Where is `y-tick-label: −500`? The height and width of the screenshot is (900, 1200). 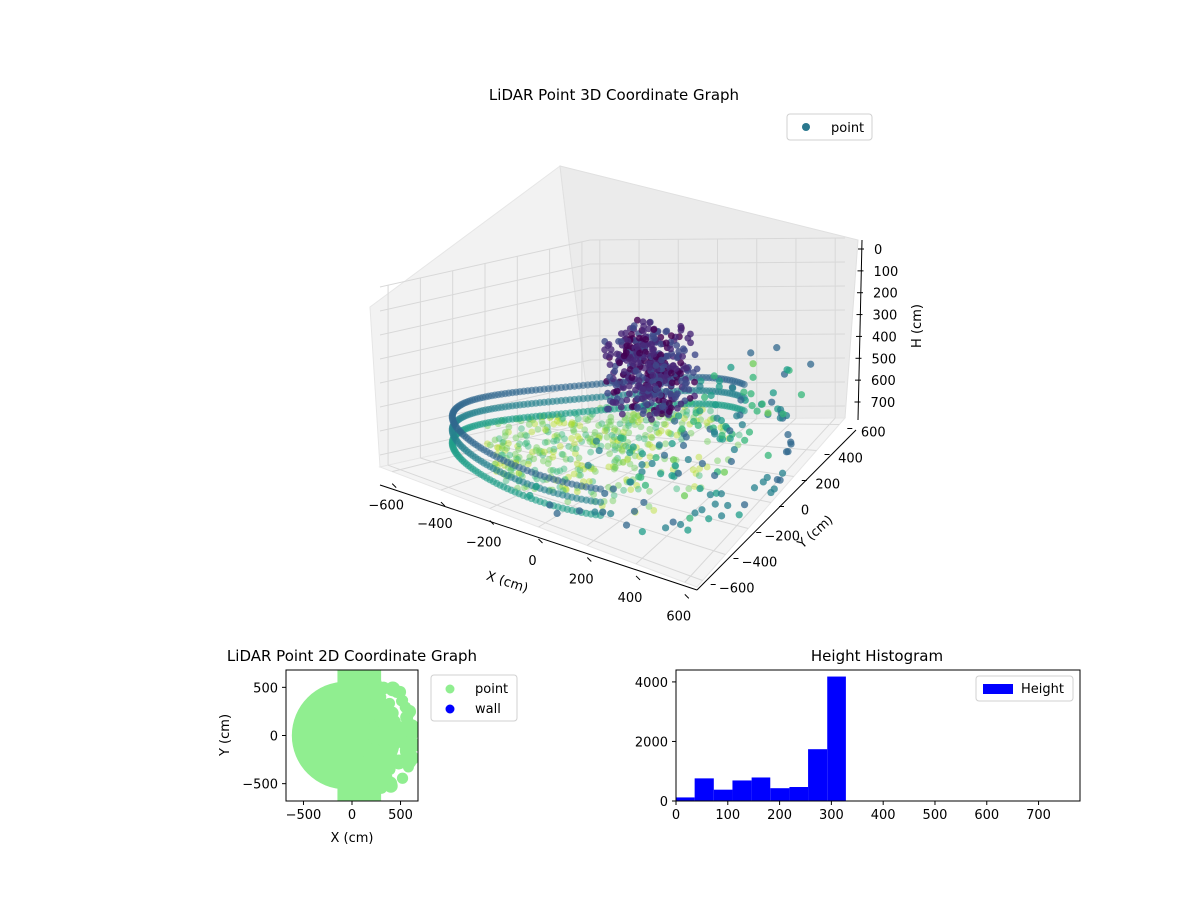 y-tick-label: −500 is located at coordinates (260, 785).